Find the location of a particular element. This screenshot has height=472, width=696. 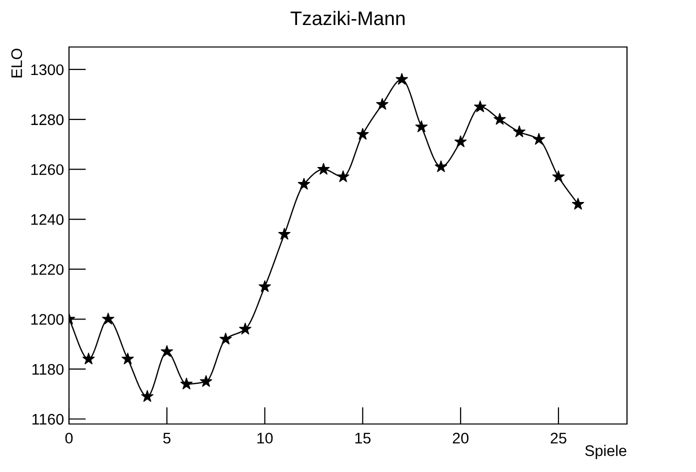

x-axis-title: Spiele is located at coordinates (605, 452).